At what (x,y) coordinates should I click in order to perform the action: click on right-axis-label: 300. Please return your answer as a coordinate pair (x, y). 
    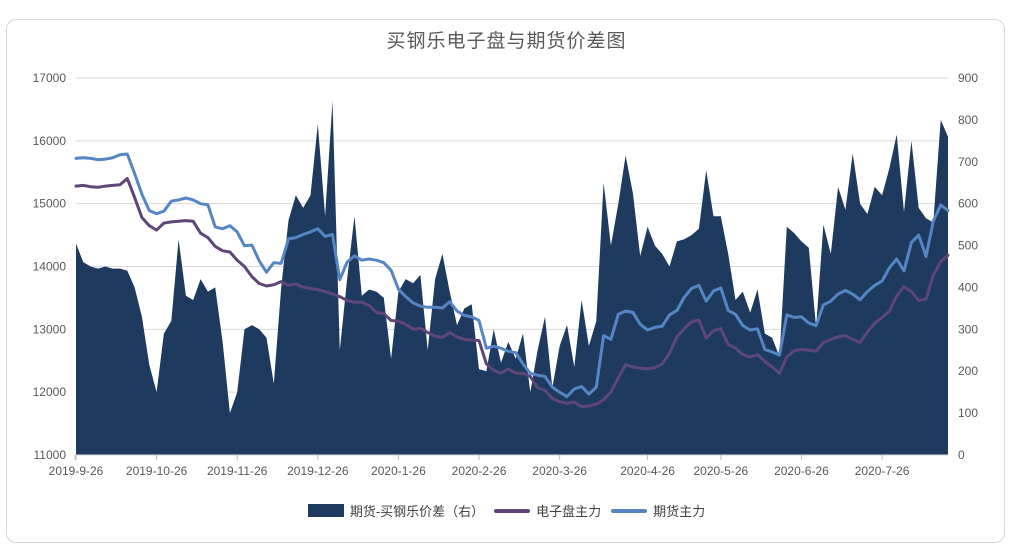
    Looking at the image, I should click on (968, 329).